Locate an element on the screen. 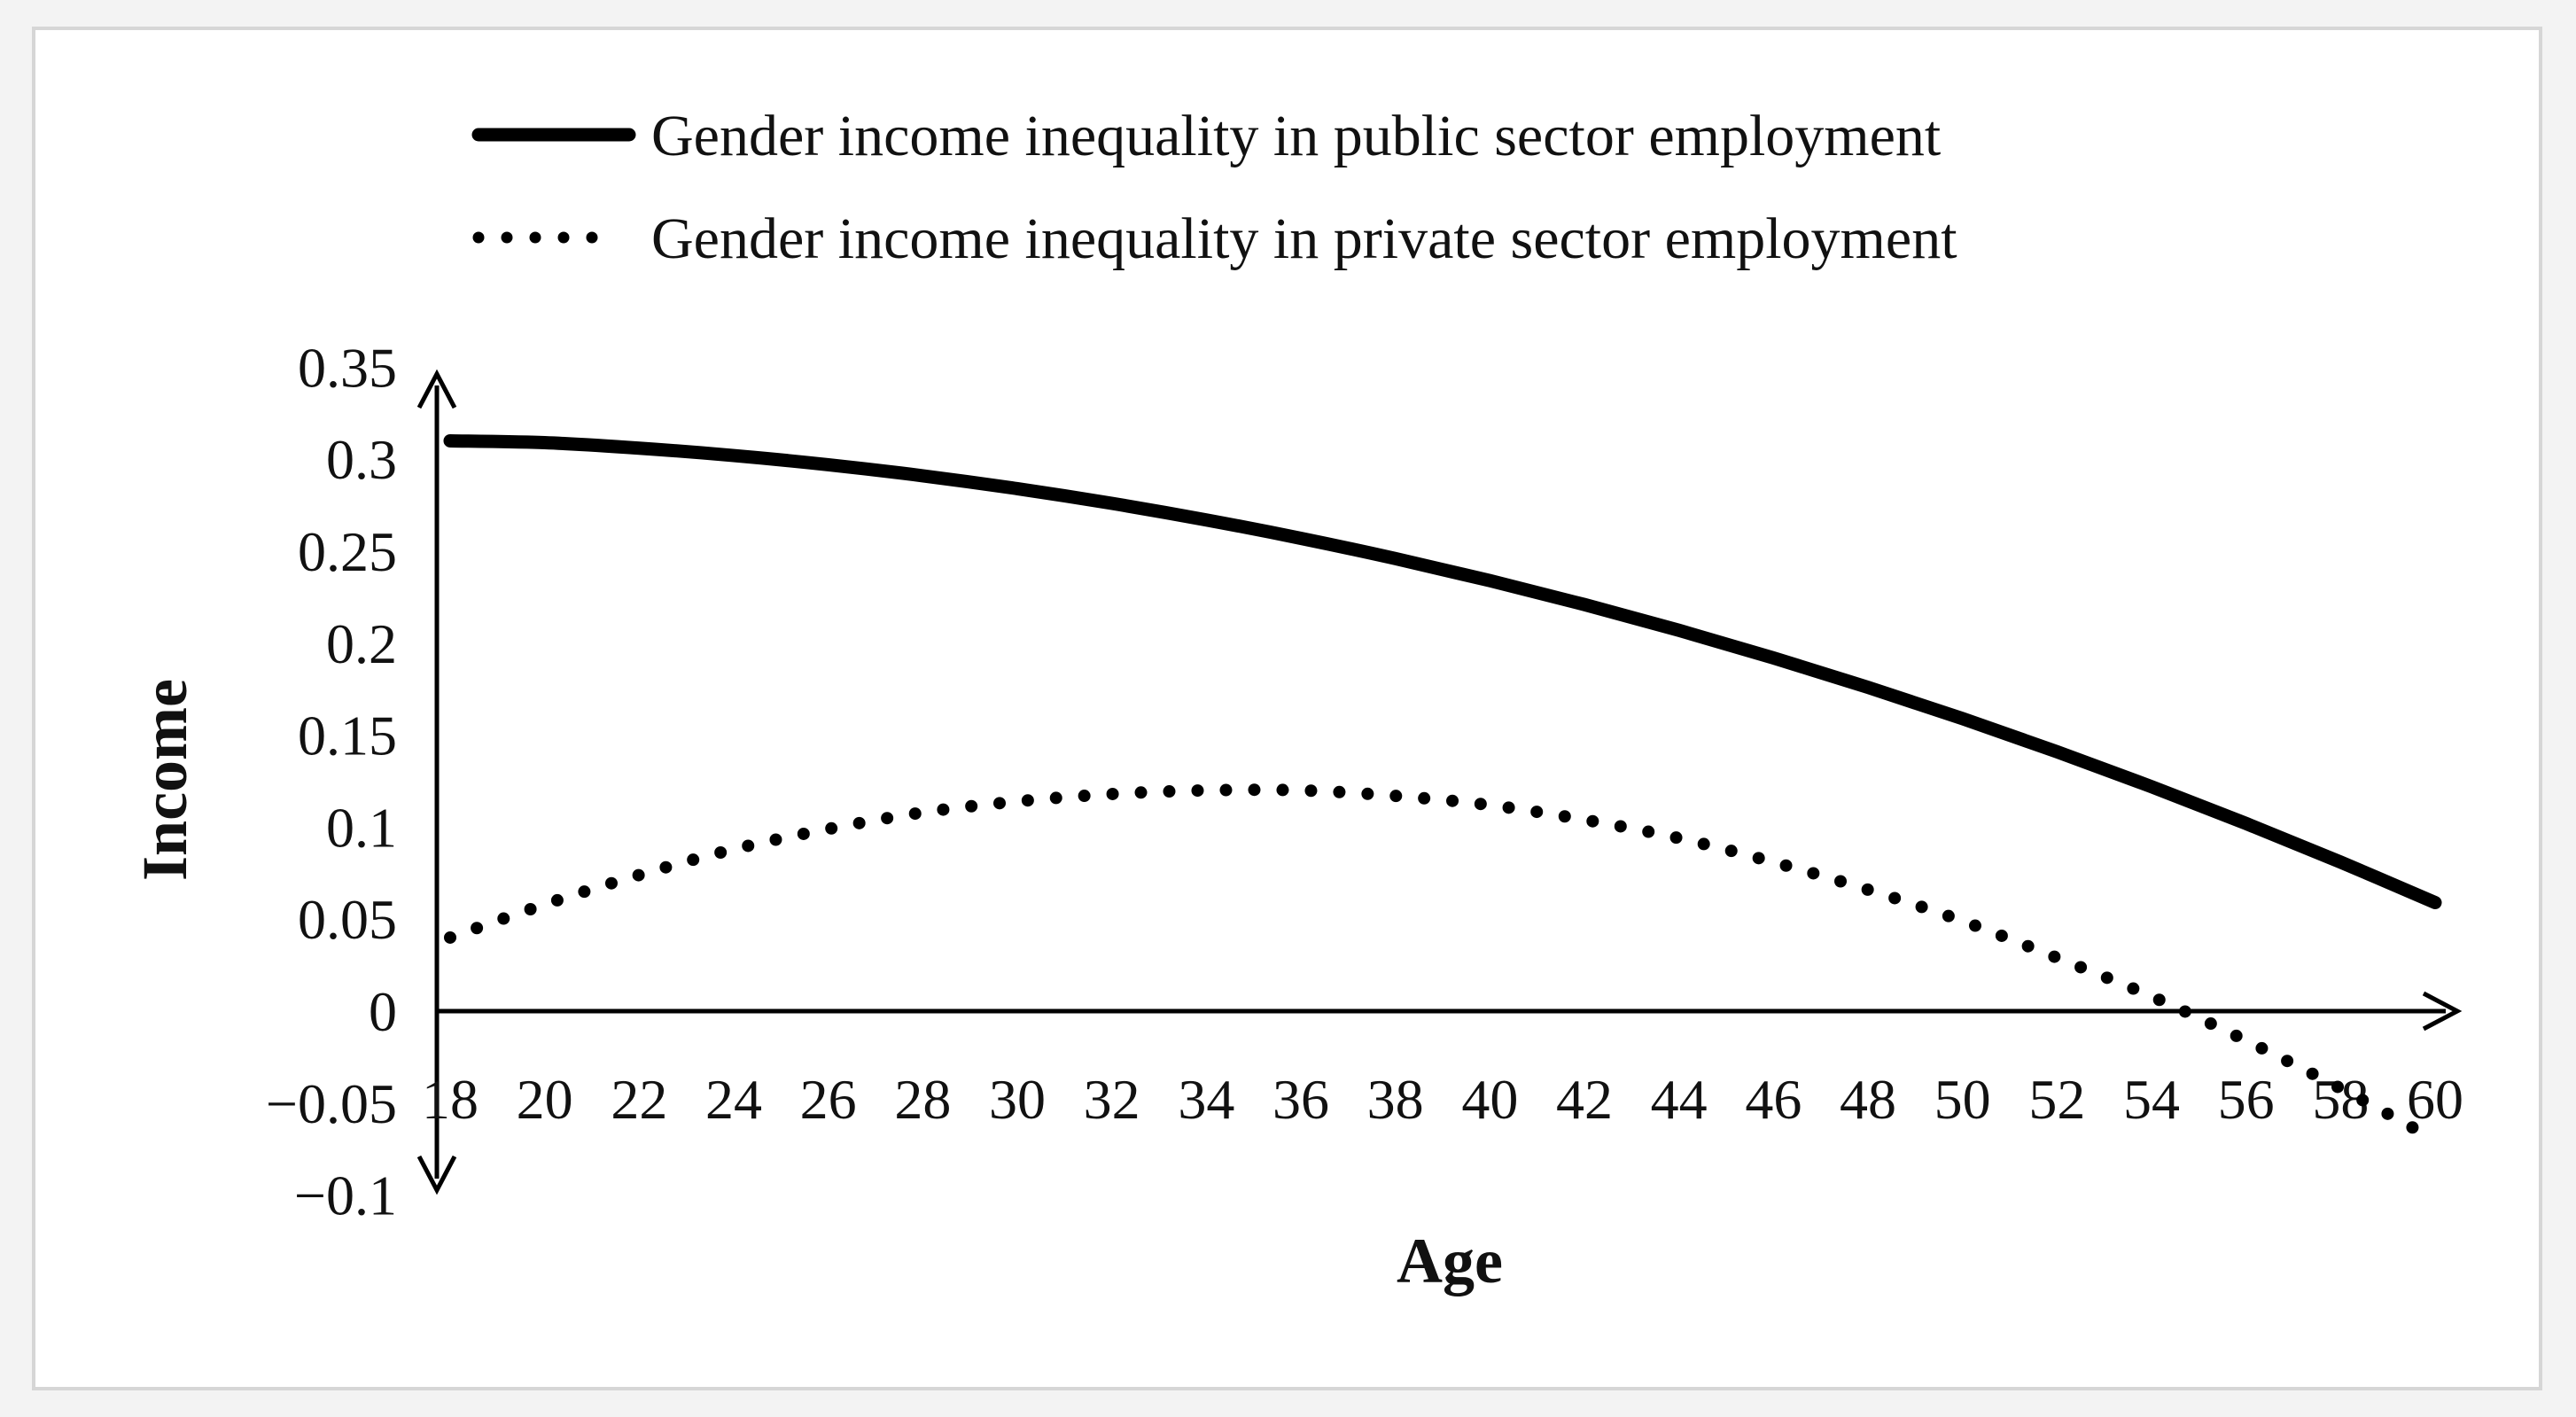 This screenshot has height=1417, width=2576. y-axis-arrow-bottom is located at coordinates (437, 1175).